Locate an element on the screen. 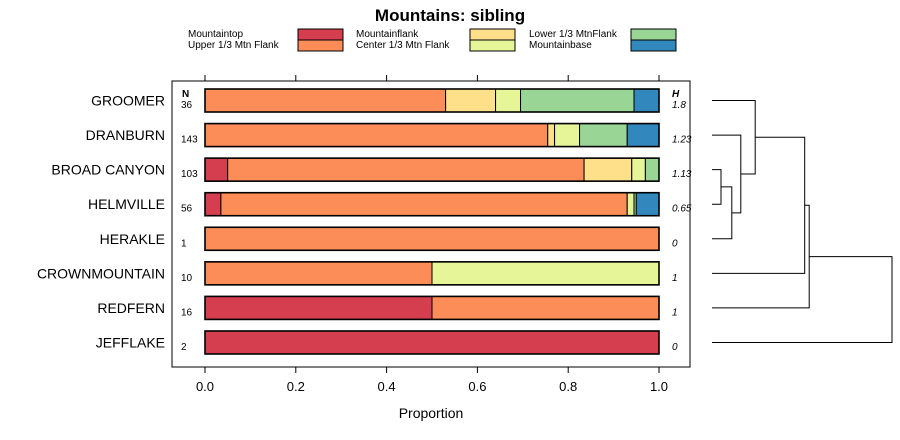 This screenshot has width=900, height=440. chart-title: Mountains: sibling is located at coordinates (450, 15).